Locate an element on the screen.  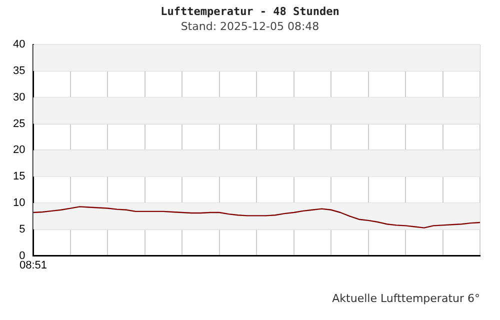
x-tick-label: 08:51 is located at coordinates (33, 265).